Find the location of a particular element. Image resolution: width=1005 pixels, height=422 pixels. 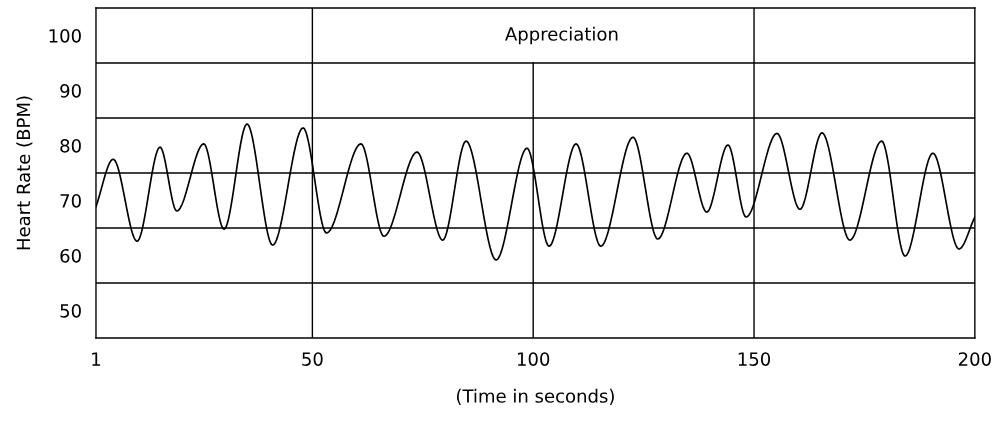

x-tick-label: 100 is located at coordinates (533, 359).